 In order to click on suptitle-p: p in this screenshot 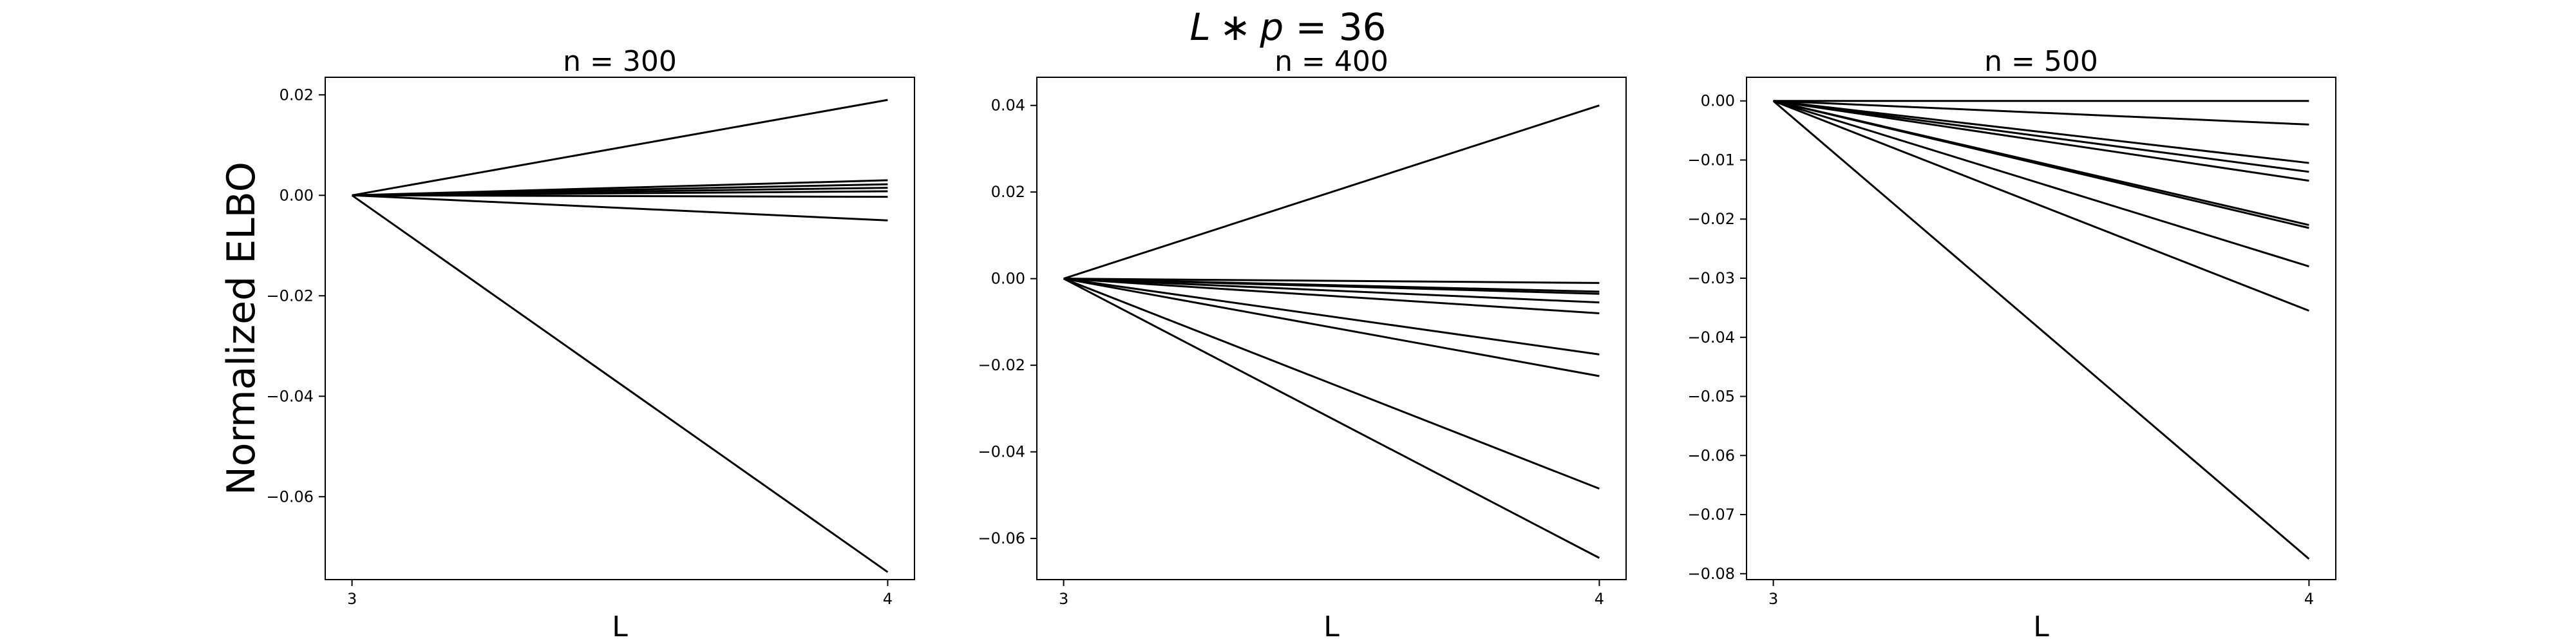, I will do `click(1271, 27)`.